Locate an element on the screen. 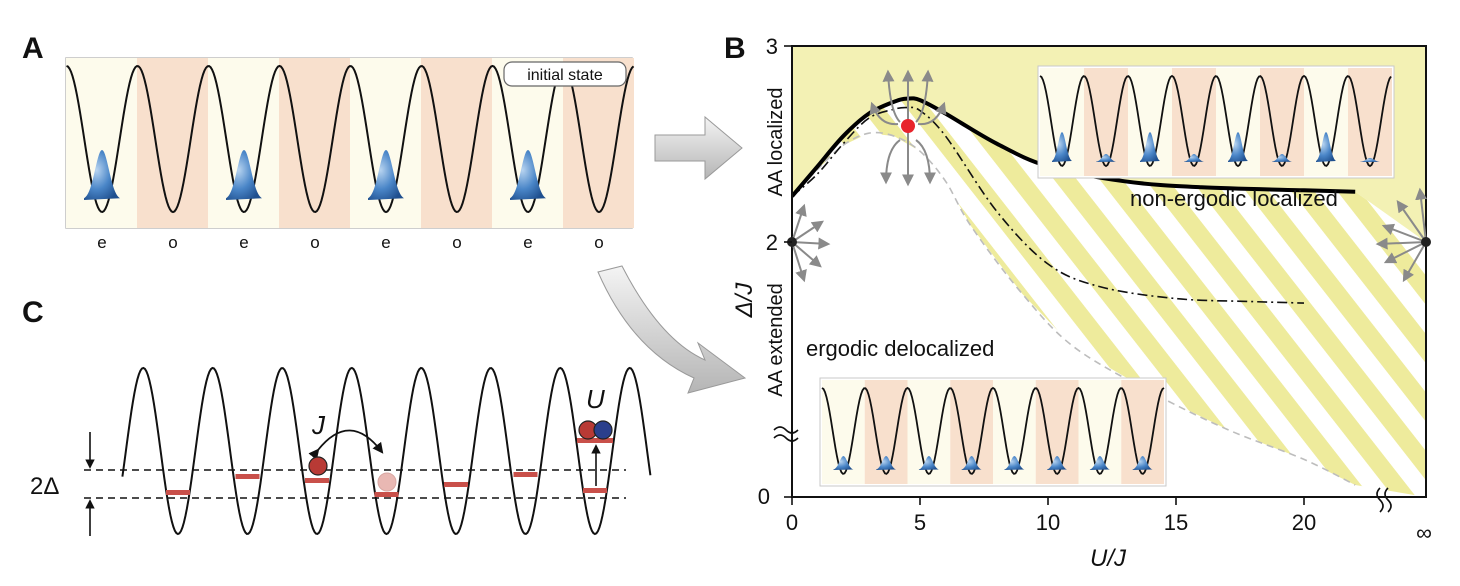 This screenshot has height=586, width=1460. atom-blue-pair is located at coordinates (603, 430).